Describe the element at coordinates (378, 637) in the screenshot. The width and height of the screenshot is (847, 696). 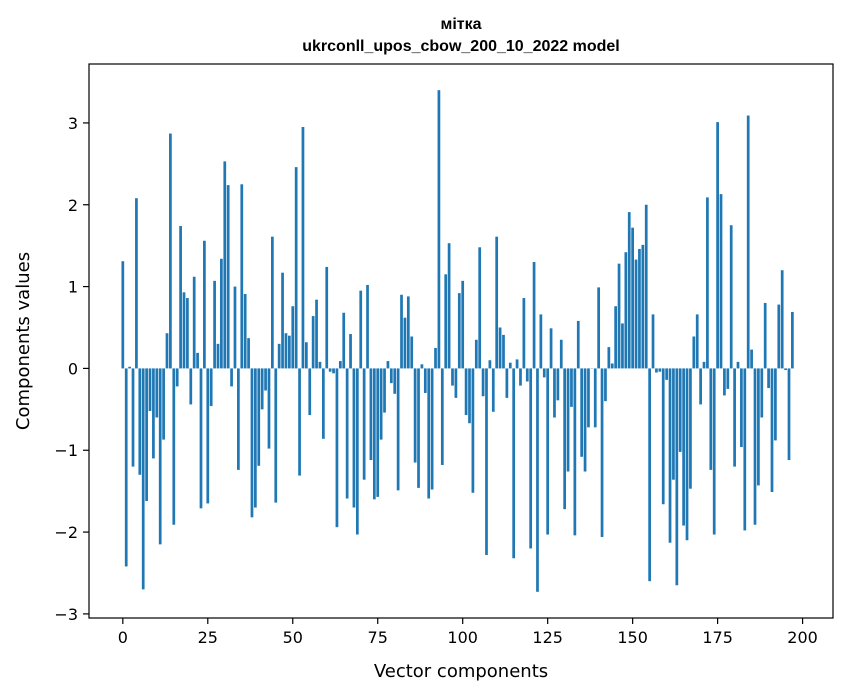
I see `x-tick-label: 75` at that location.